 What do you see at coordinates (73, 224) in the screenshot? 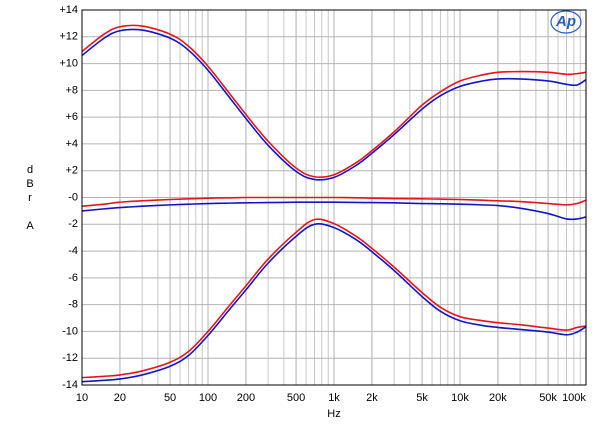
I see `y-tick-label: -2` at bounding box center [73, 224].